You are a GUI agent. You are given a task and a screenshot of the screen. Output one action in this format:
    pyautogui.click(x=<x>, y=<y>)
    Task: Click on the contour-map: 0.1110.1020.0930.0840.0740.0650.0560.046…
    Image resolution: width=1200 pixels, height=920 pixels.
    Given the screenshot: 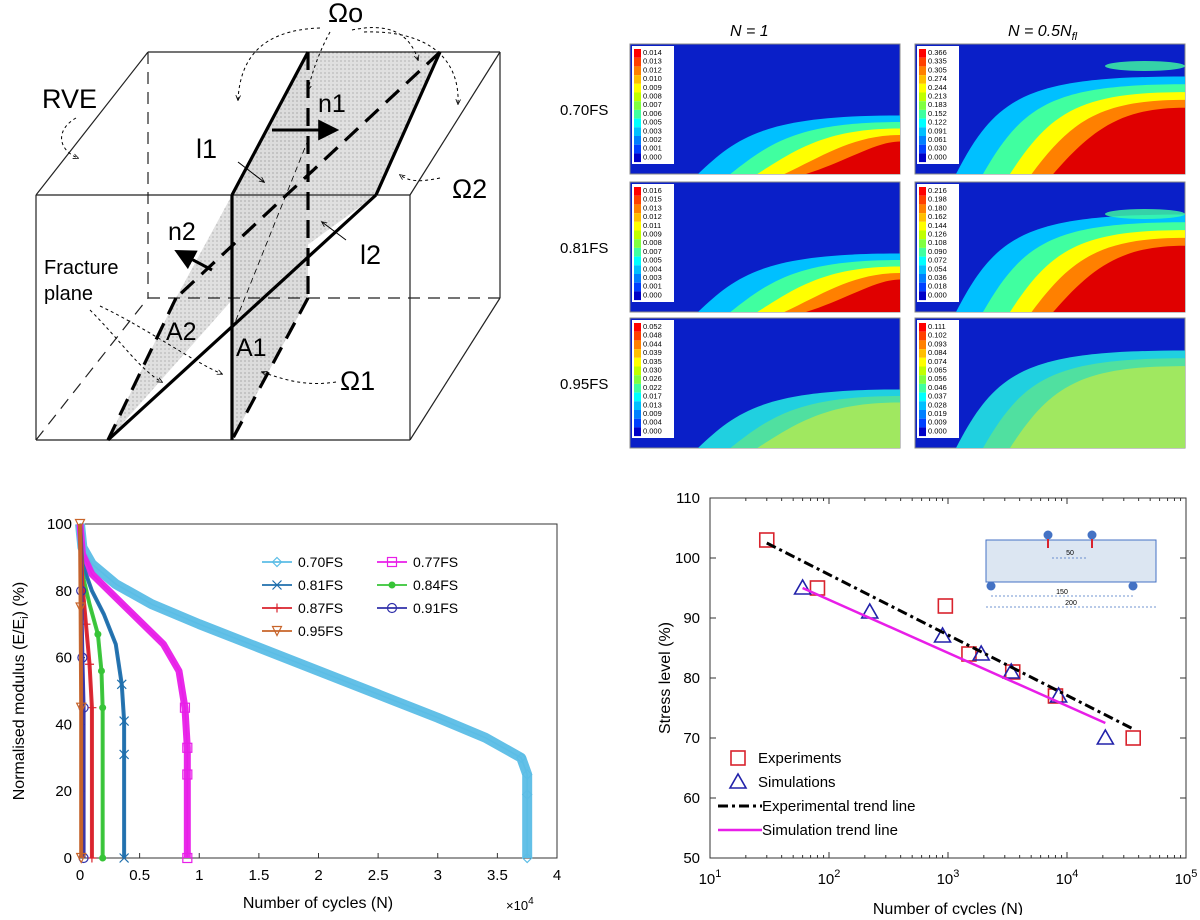 What is the action you would take?
    pyautogui.click(x=1050, y=383)
    